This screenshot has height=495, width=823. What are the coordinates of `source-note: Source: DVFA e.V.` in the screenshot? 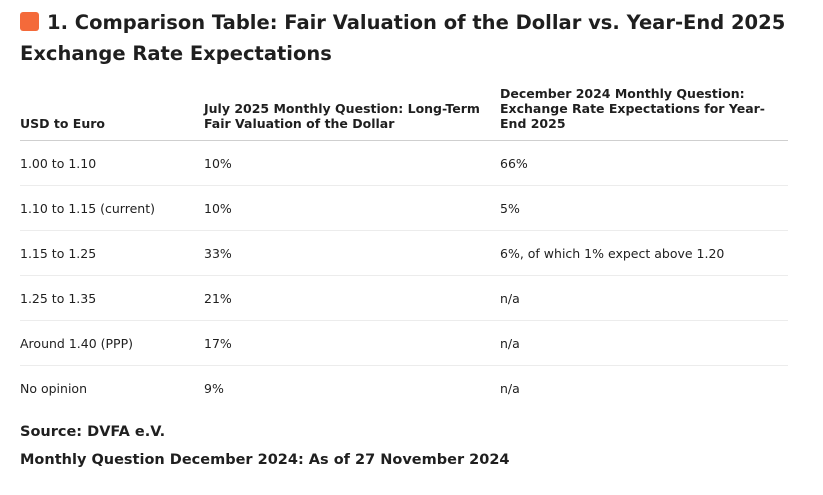 It's located at (93, 432).